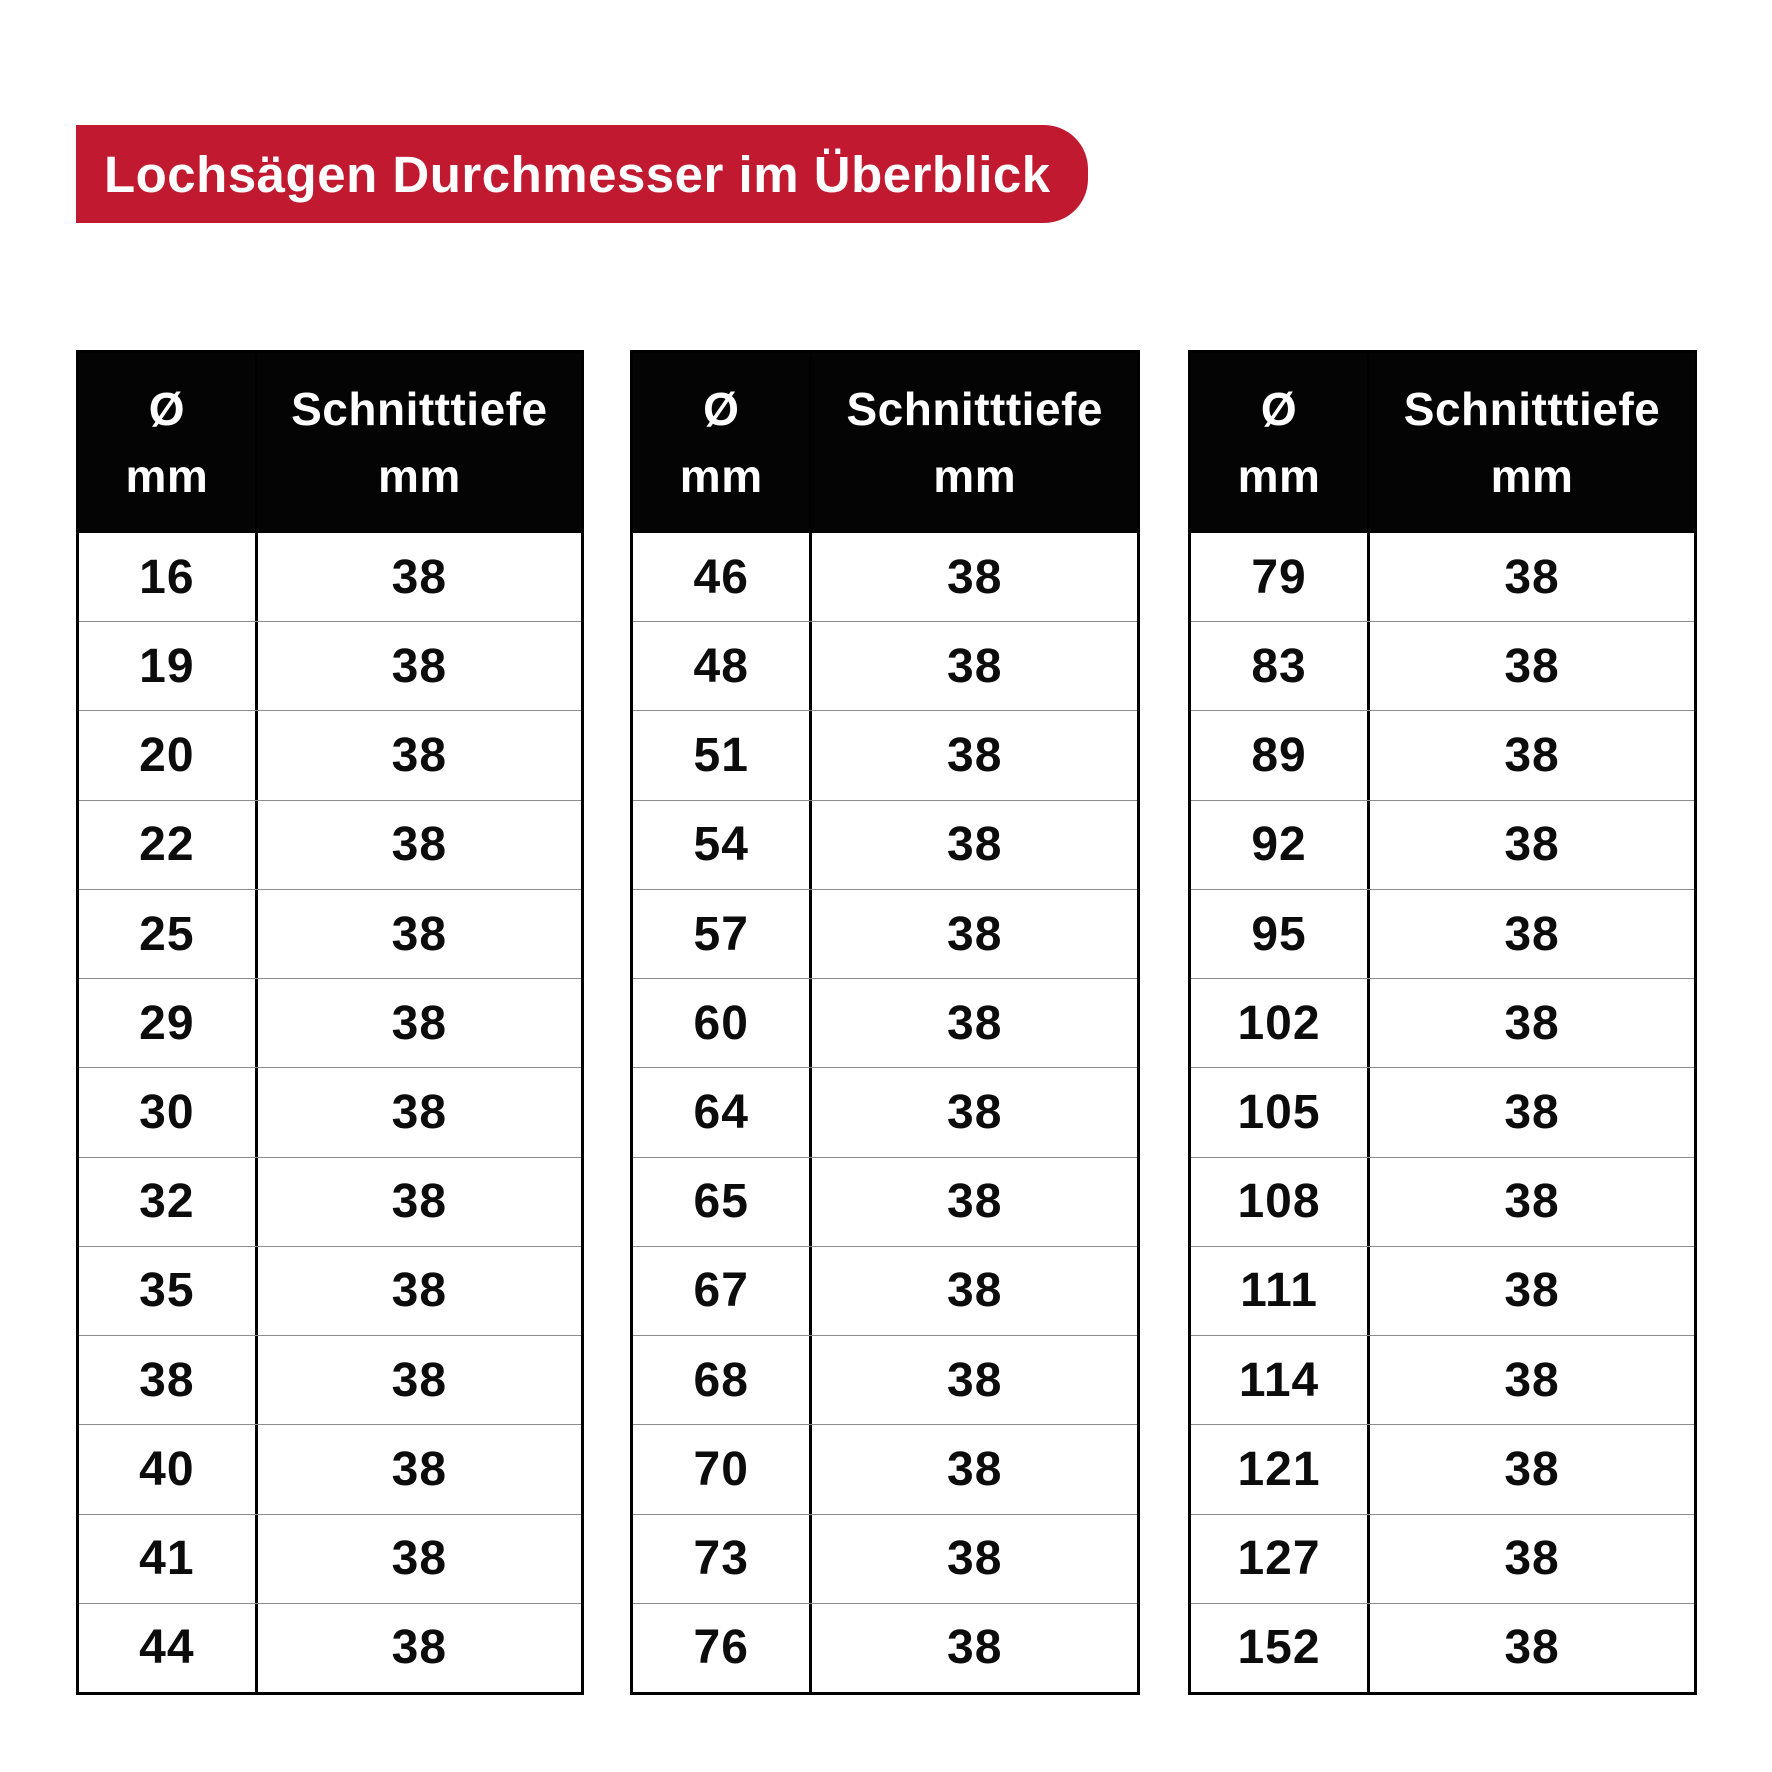 The image size is (1772, 1772). Describe the element at coordinates (885, 755) in the screenshot. I see `table-row: 51 38` at that location.